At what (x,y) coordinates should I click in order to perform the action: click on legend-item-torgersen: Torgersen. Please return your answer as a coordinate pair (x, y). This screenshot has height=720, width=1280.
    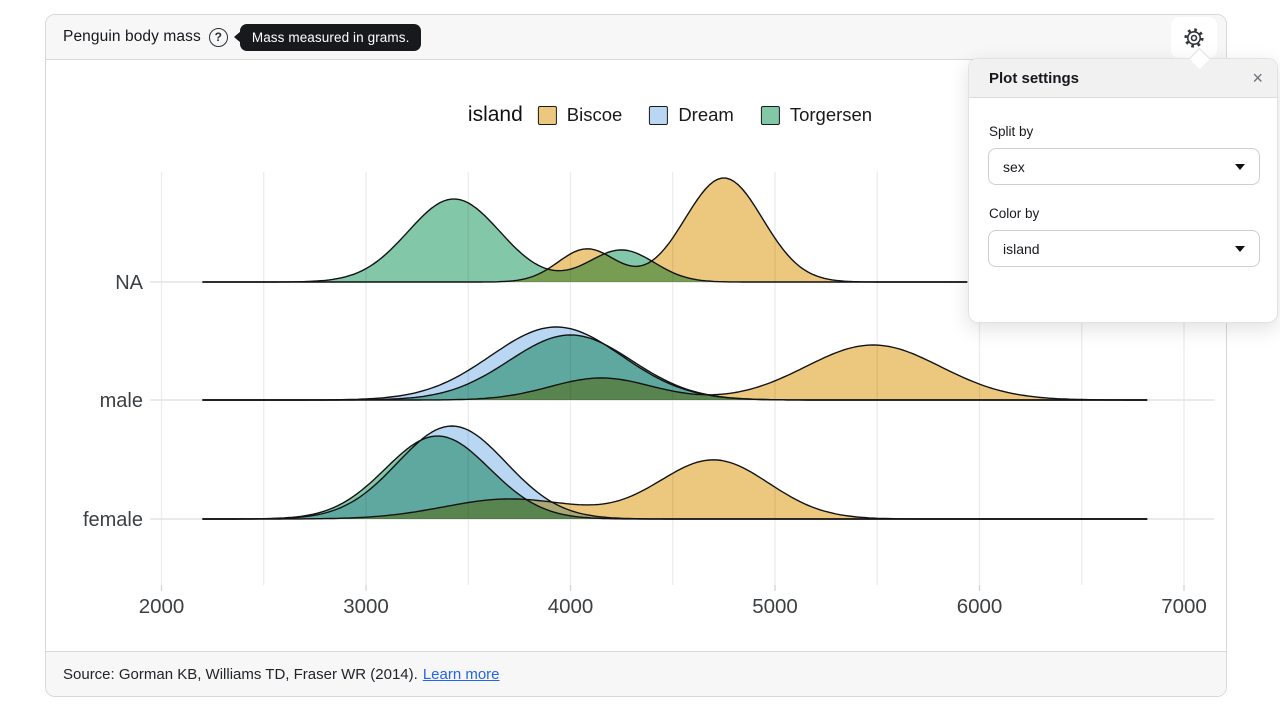
    Looking at the image, I should click on (816, 115).